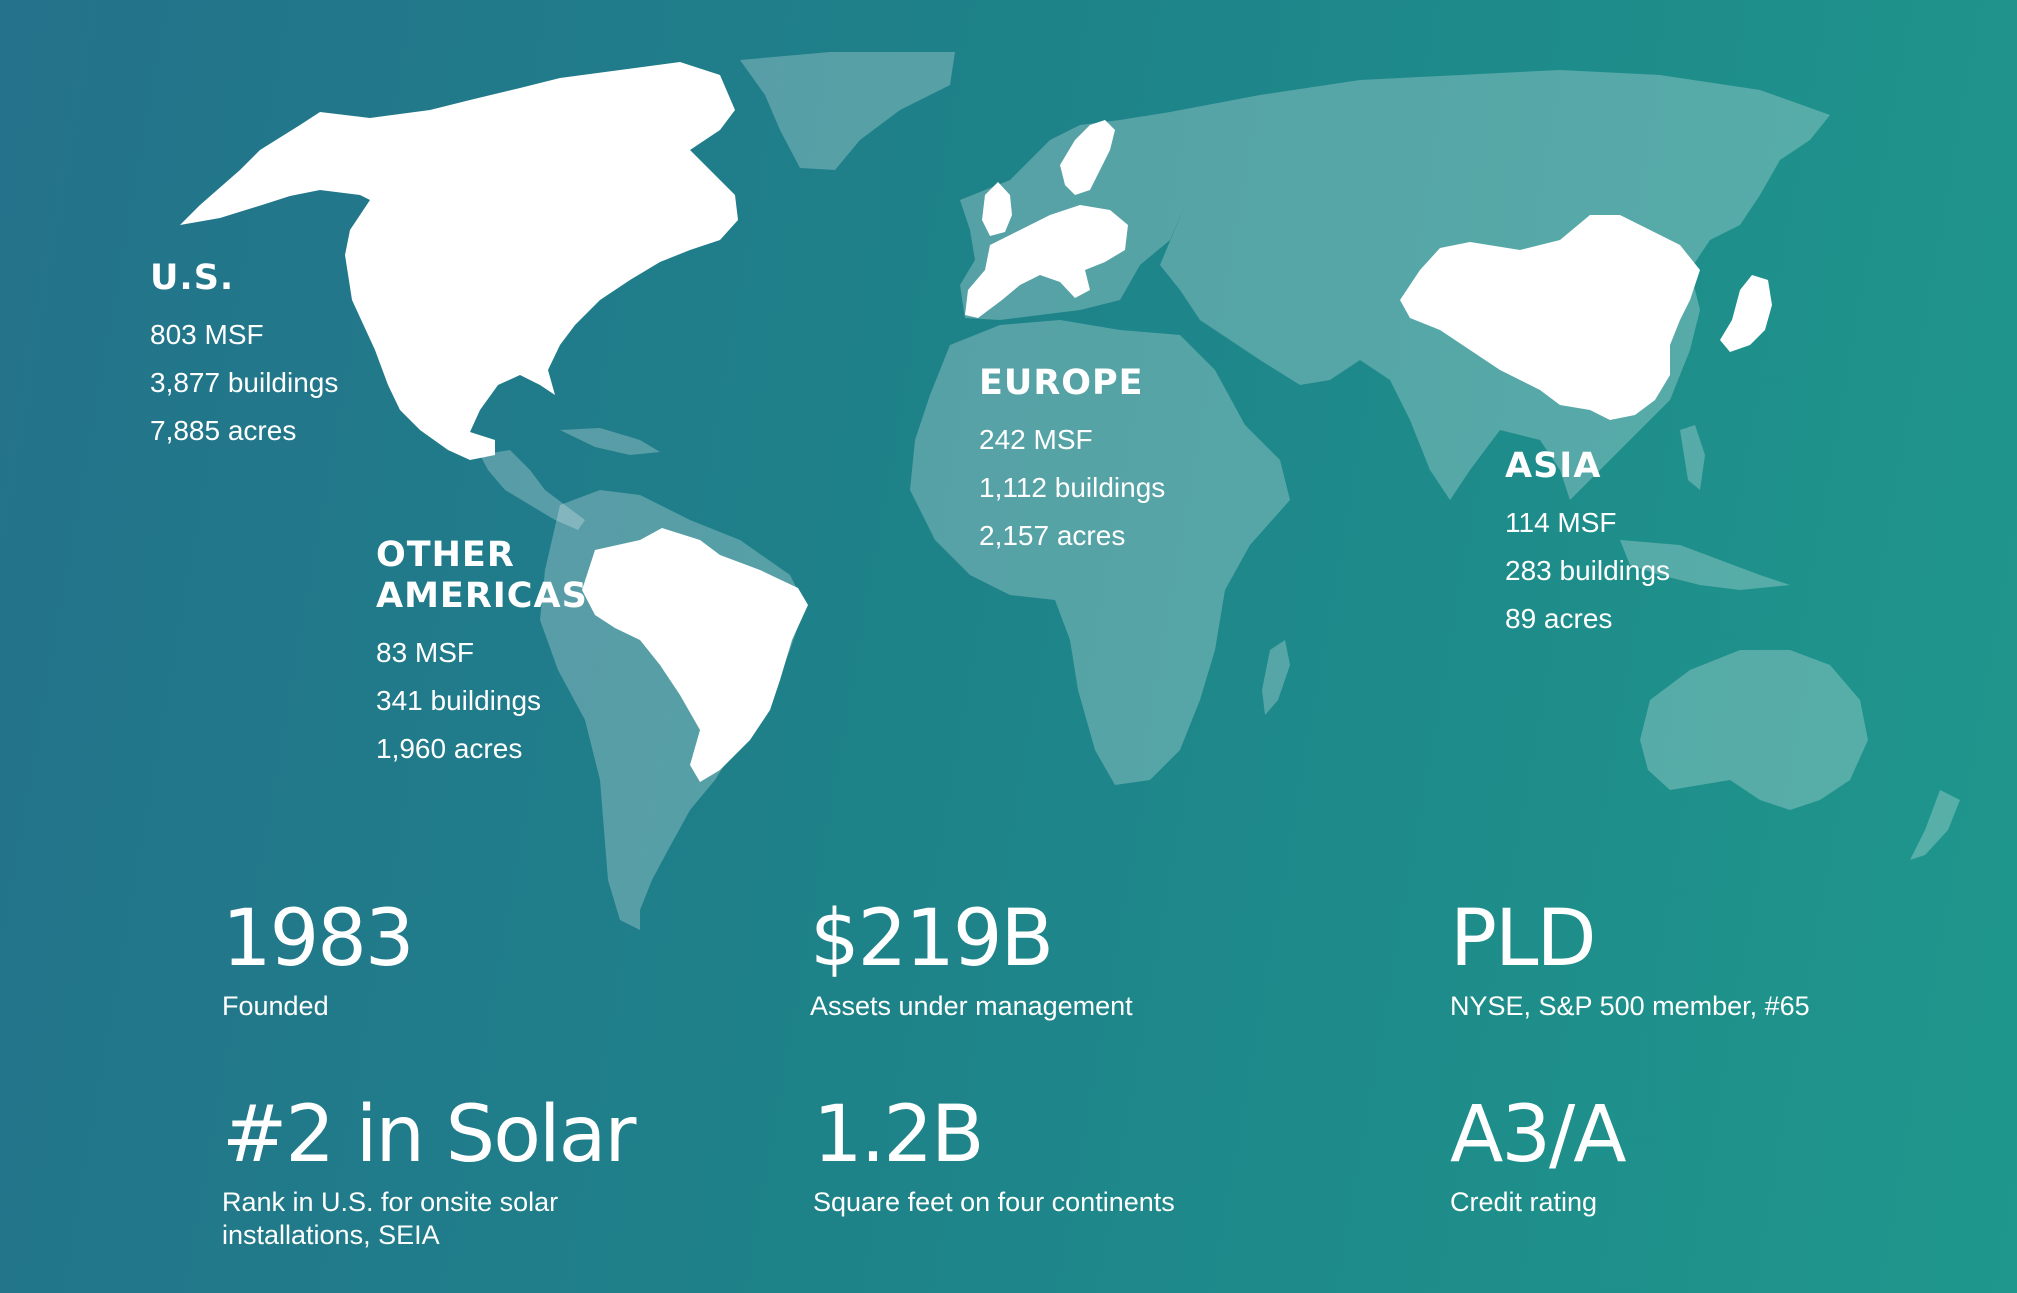 The height and width of the screenshot is (1293, 2017). Describe the element at coordinates (1276, 677) in the screenshot. I see `madagascar-landmass` at that location.